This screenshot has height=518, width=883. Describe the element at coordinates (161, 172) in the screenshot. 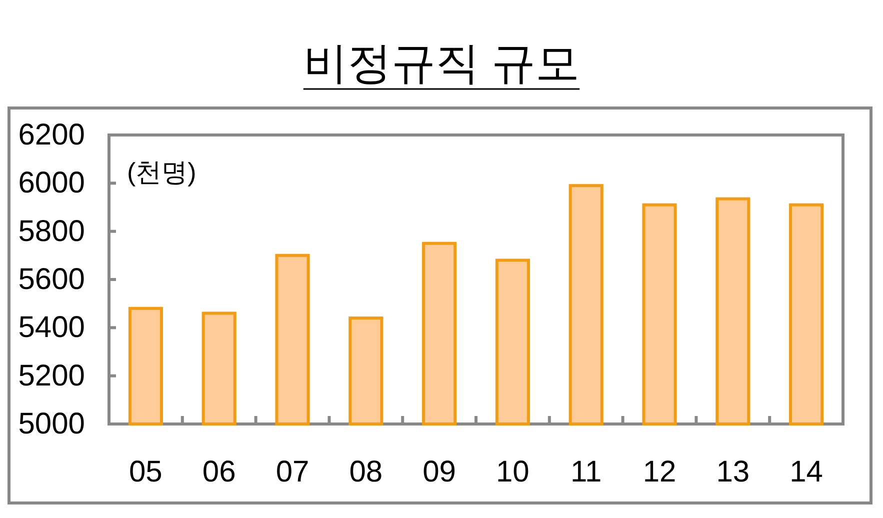

I see `annotation: (천명)` at that location.